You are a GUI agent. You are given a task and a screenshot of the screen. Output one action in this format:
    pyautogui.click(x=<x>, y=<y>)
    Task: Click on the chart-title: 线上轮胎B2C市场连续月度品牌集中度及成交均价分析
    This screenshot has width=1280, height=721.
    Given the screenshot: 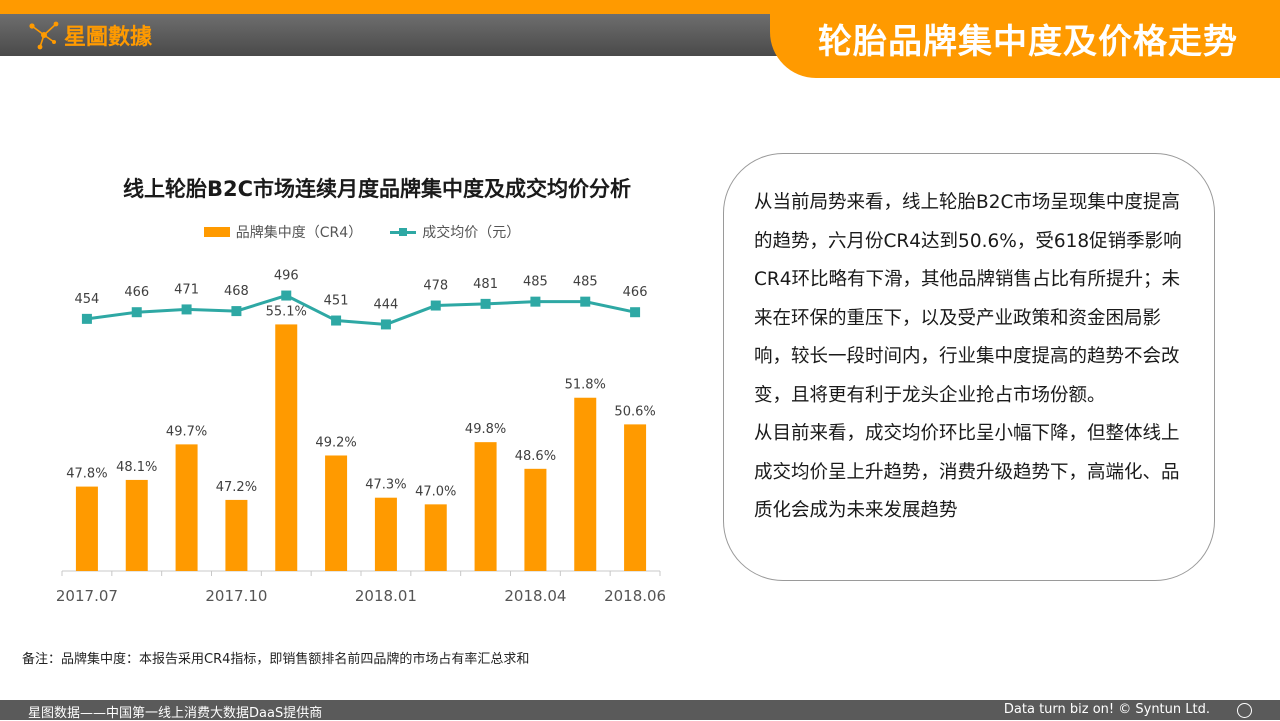 What is the action you would take?
    pyautogui.click(x=377, y=189)
    